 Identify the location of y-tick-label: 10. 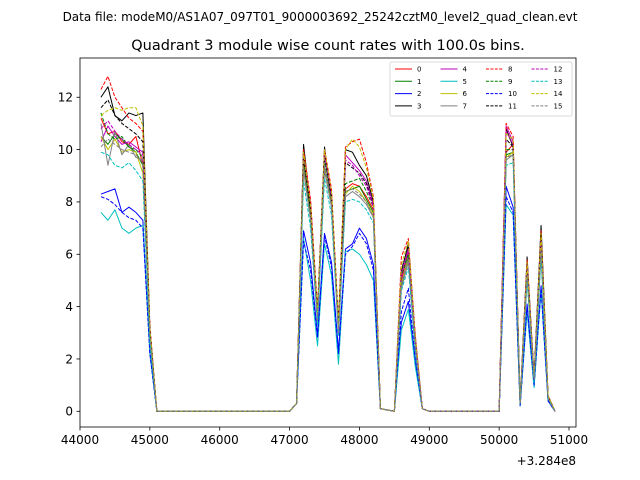
(65, 150).